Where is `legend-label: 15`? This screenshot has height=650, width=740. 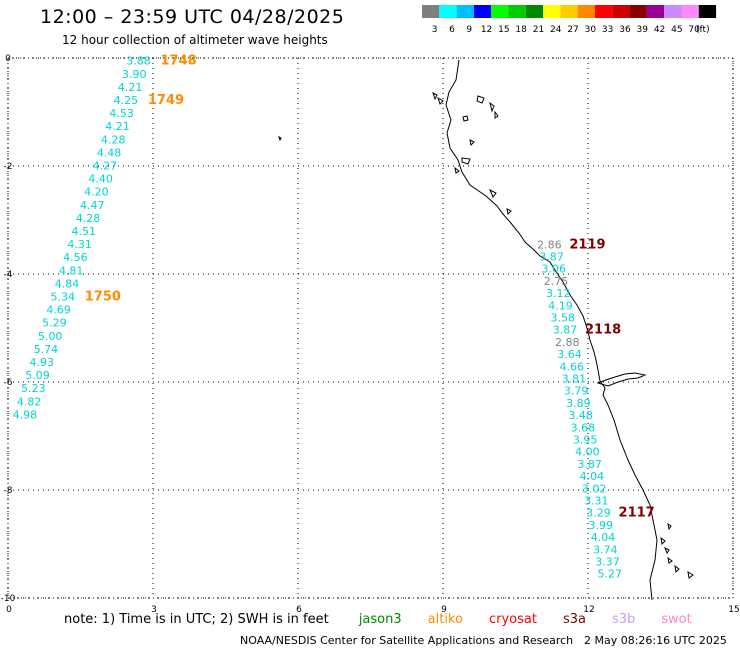 legend-label: 15 is located at coordinates (503, 30).